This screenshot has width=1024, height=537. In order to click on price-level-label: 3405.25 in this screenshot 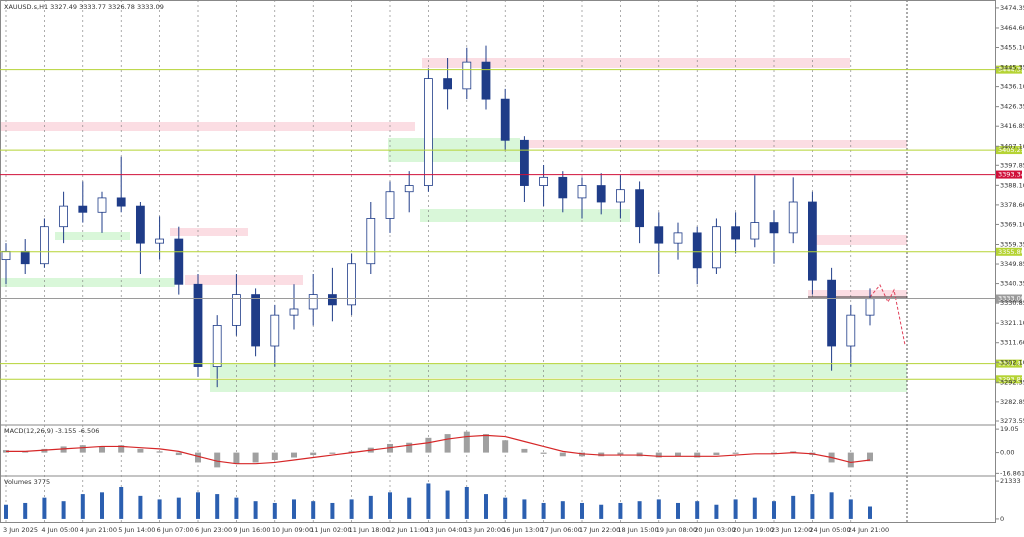, I will do `click(1011, 150)`.